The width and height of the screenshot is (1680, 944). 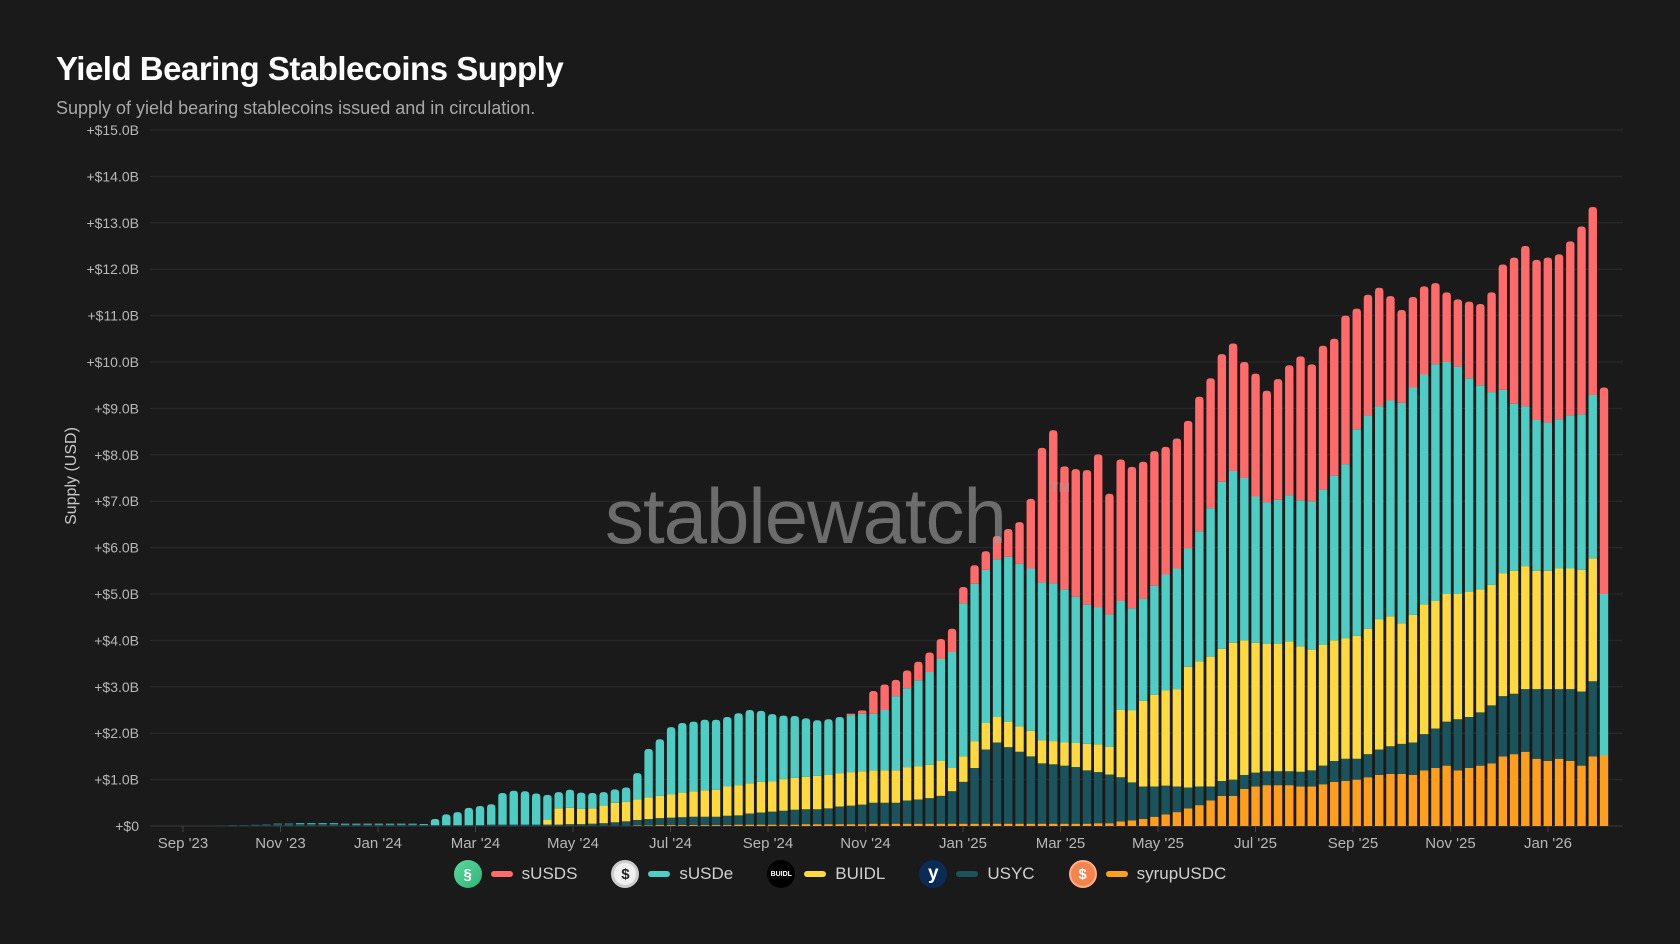 What do you see at coordinates (977, 874) in the screenshot?
I see `legend-item-usyc: y USYC` at bounding box center [977, 874].